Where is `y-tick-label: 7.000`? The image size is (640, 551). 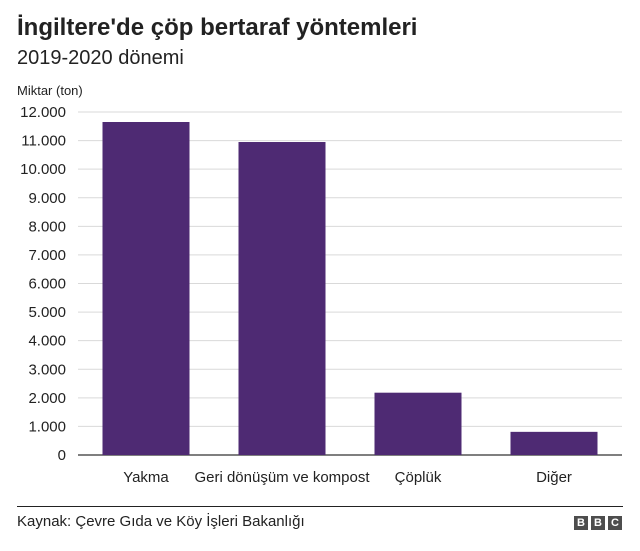 y-tick-label: 7.000 is located at coordinates (47, 255).